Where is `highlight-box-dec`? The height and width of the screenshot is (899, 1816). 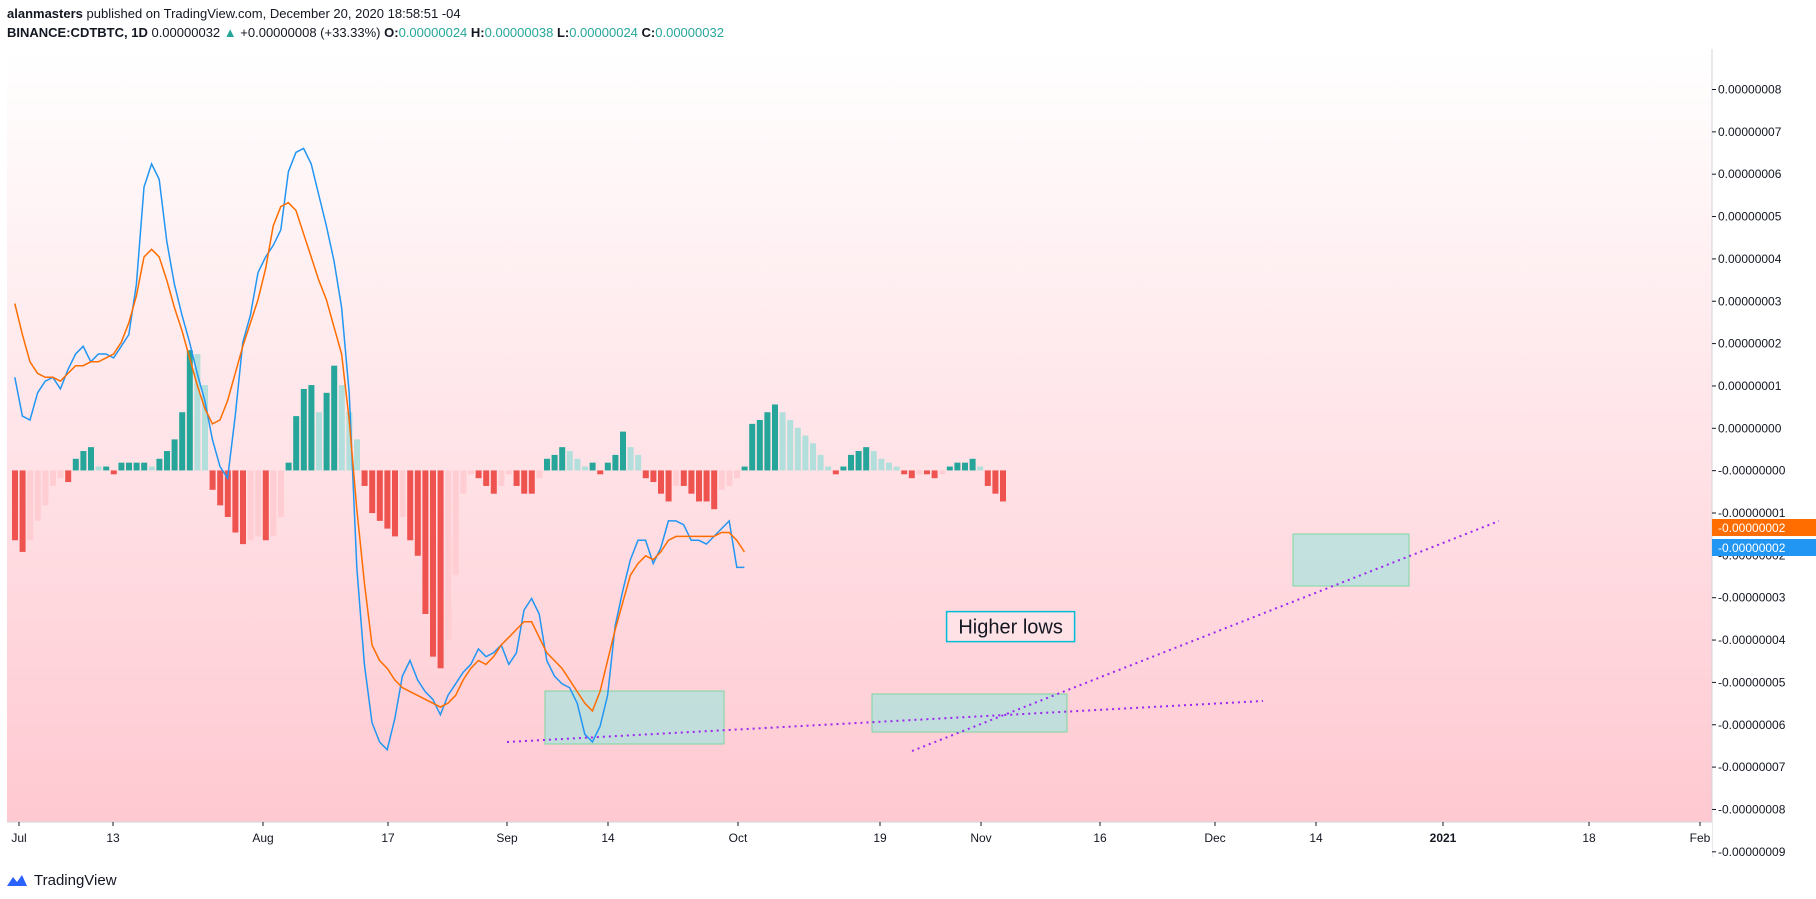
highlight-box-dec is located at coordinates (1351, 560).